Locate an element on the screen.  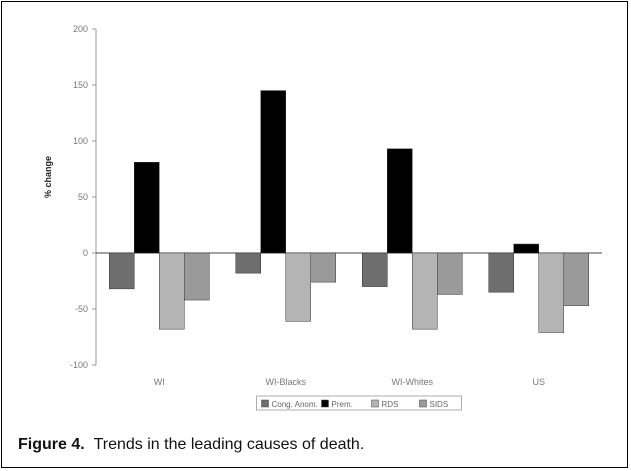
x-category-label: WI is located at coordinates (159, 382).